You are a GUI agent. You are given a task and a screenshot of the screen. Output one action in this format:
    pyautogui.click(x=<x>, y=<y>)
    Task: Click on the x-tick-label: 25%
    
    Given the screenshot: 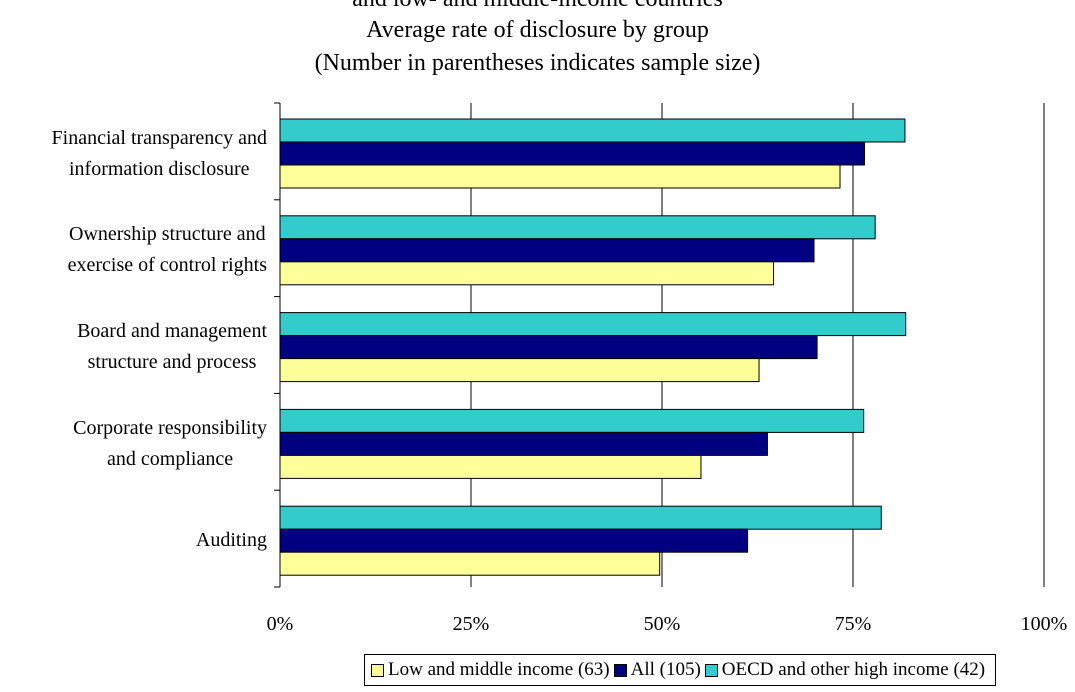 What is the action you would take?
    pyautogui.click(x=471, y=624)
    